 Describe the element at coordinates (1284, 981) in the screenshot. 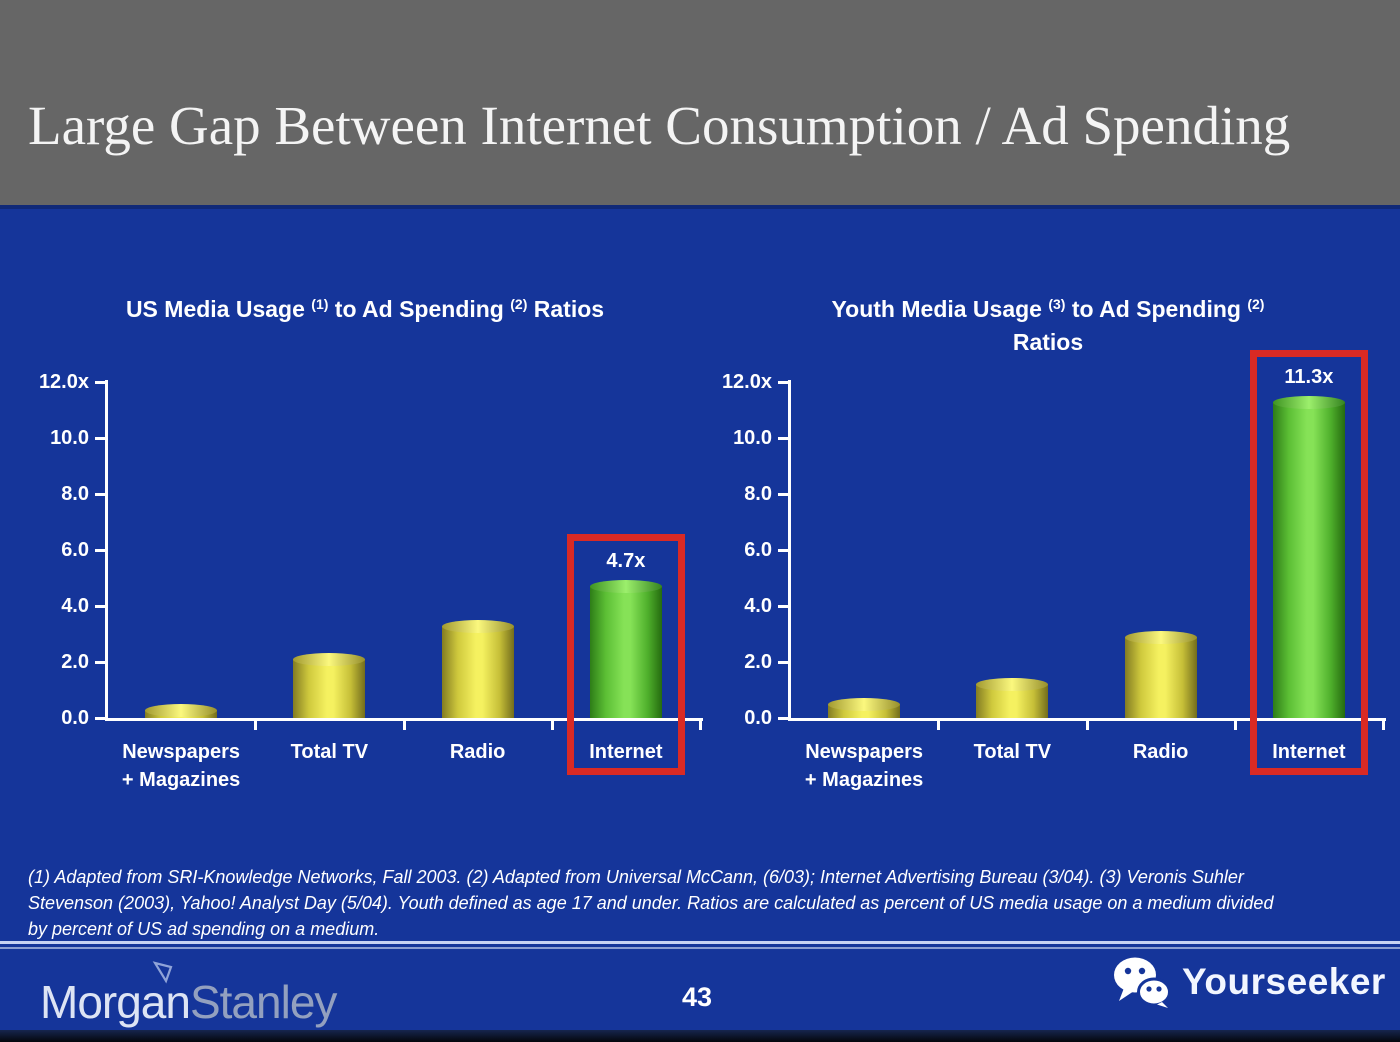

I see `partner-brand-name: Yourseeker` at that location.